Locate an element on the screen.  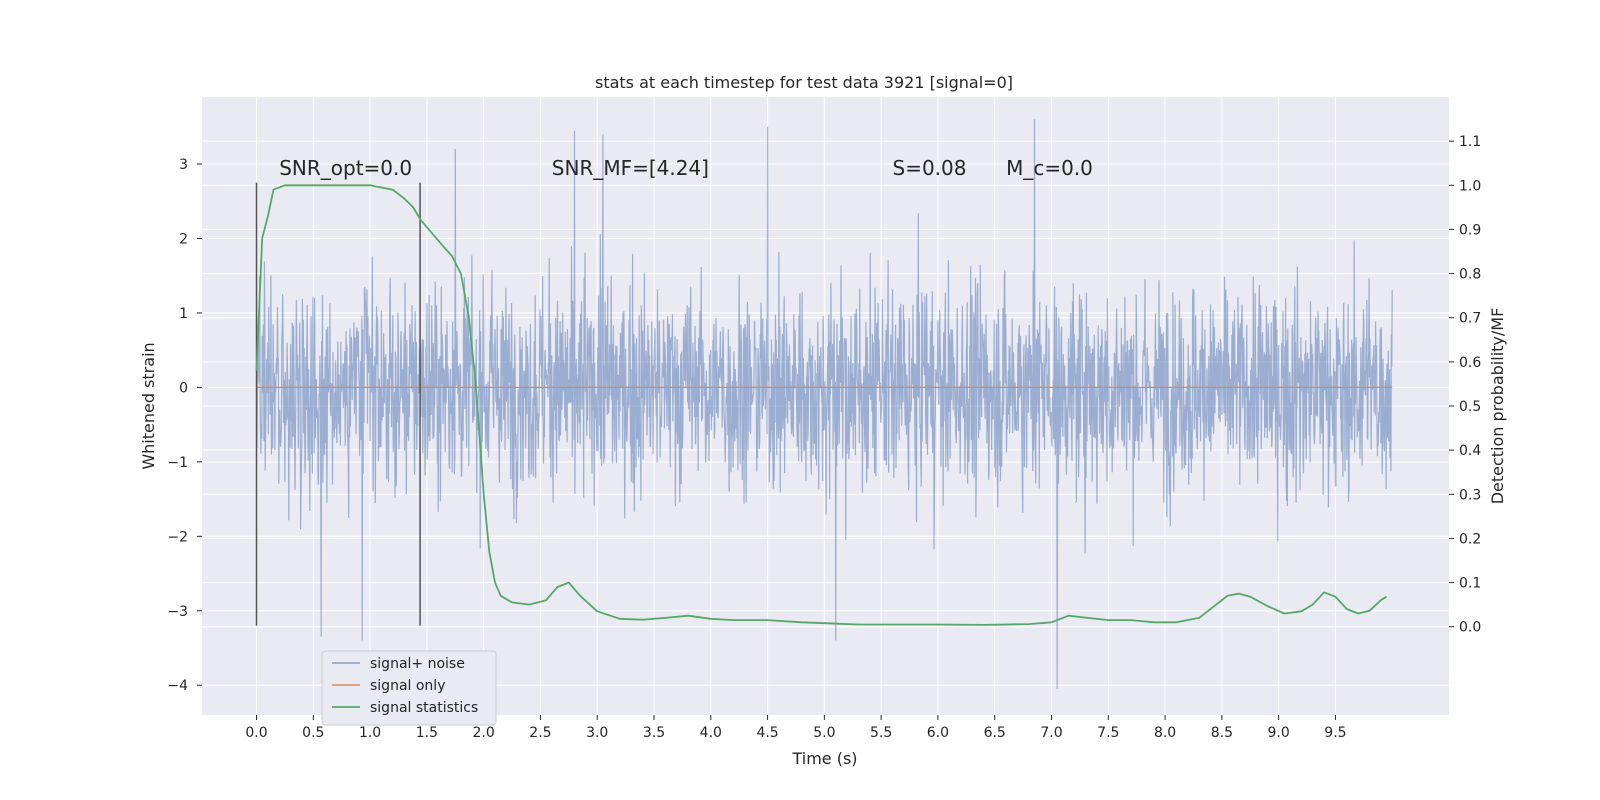
legend-label: signal+ noise is located at coordinates (417, 664).